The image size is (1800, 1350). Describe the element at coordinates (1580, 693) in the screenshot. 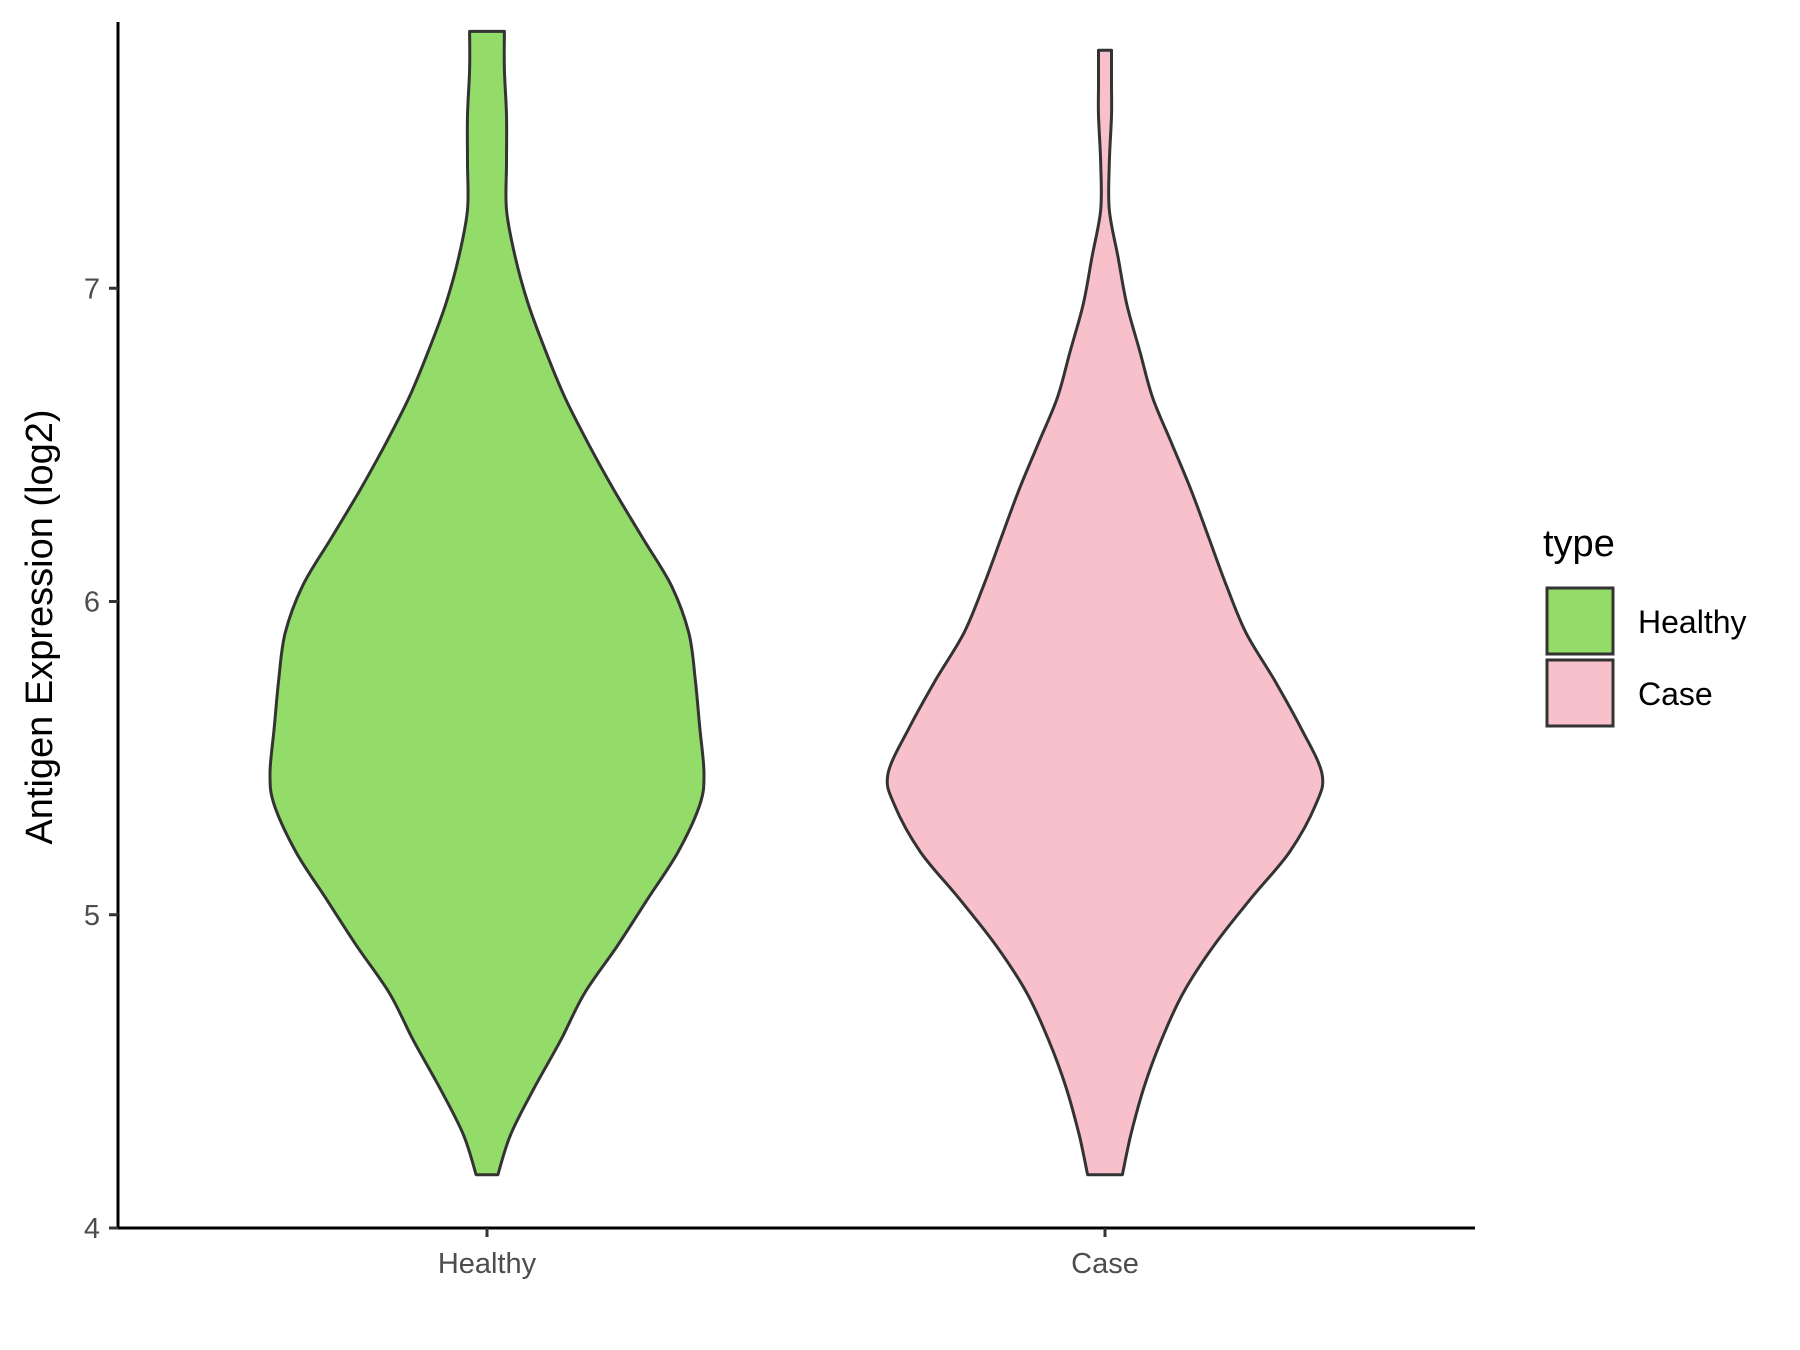

I see `legend-key-case` at that location.